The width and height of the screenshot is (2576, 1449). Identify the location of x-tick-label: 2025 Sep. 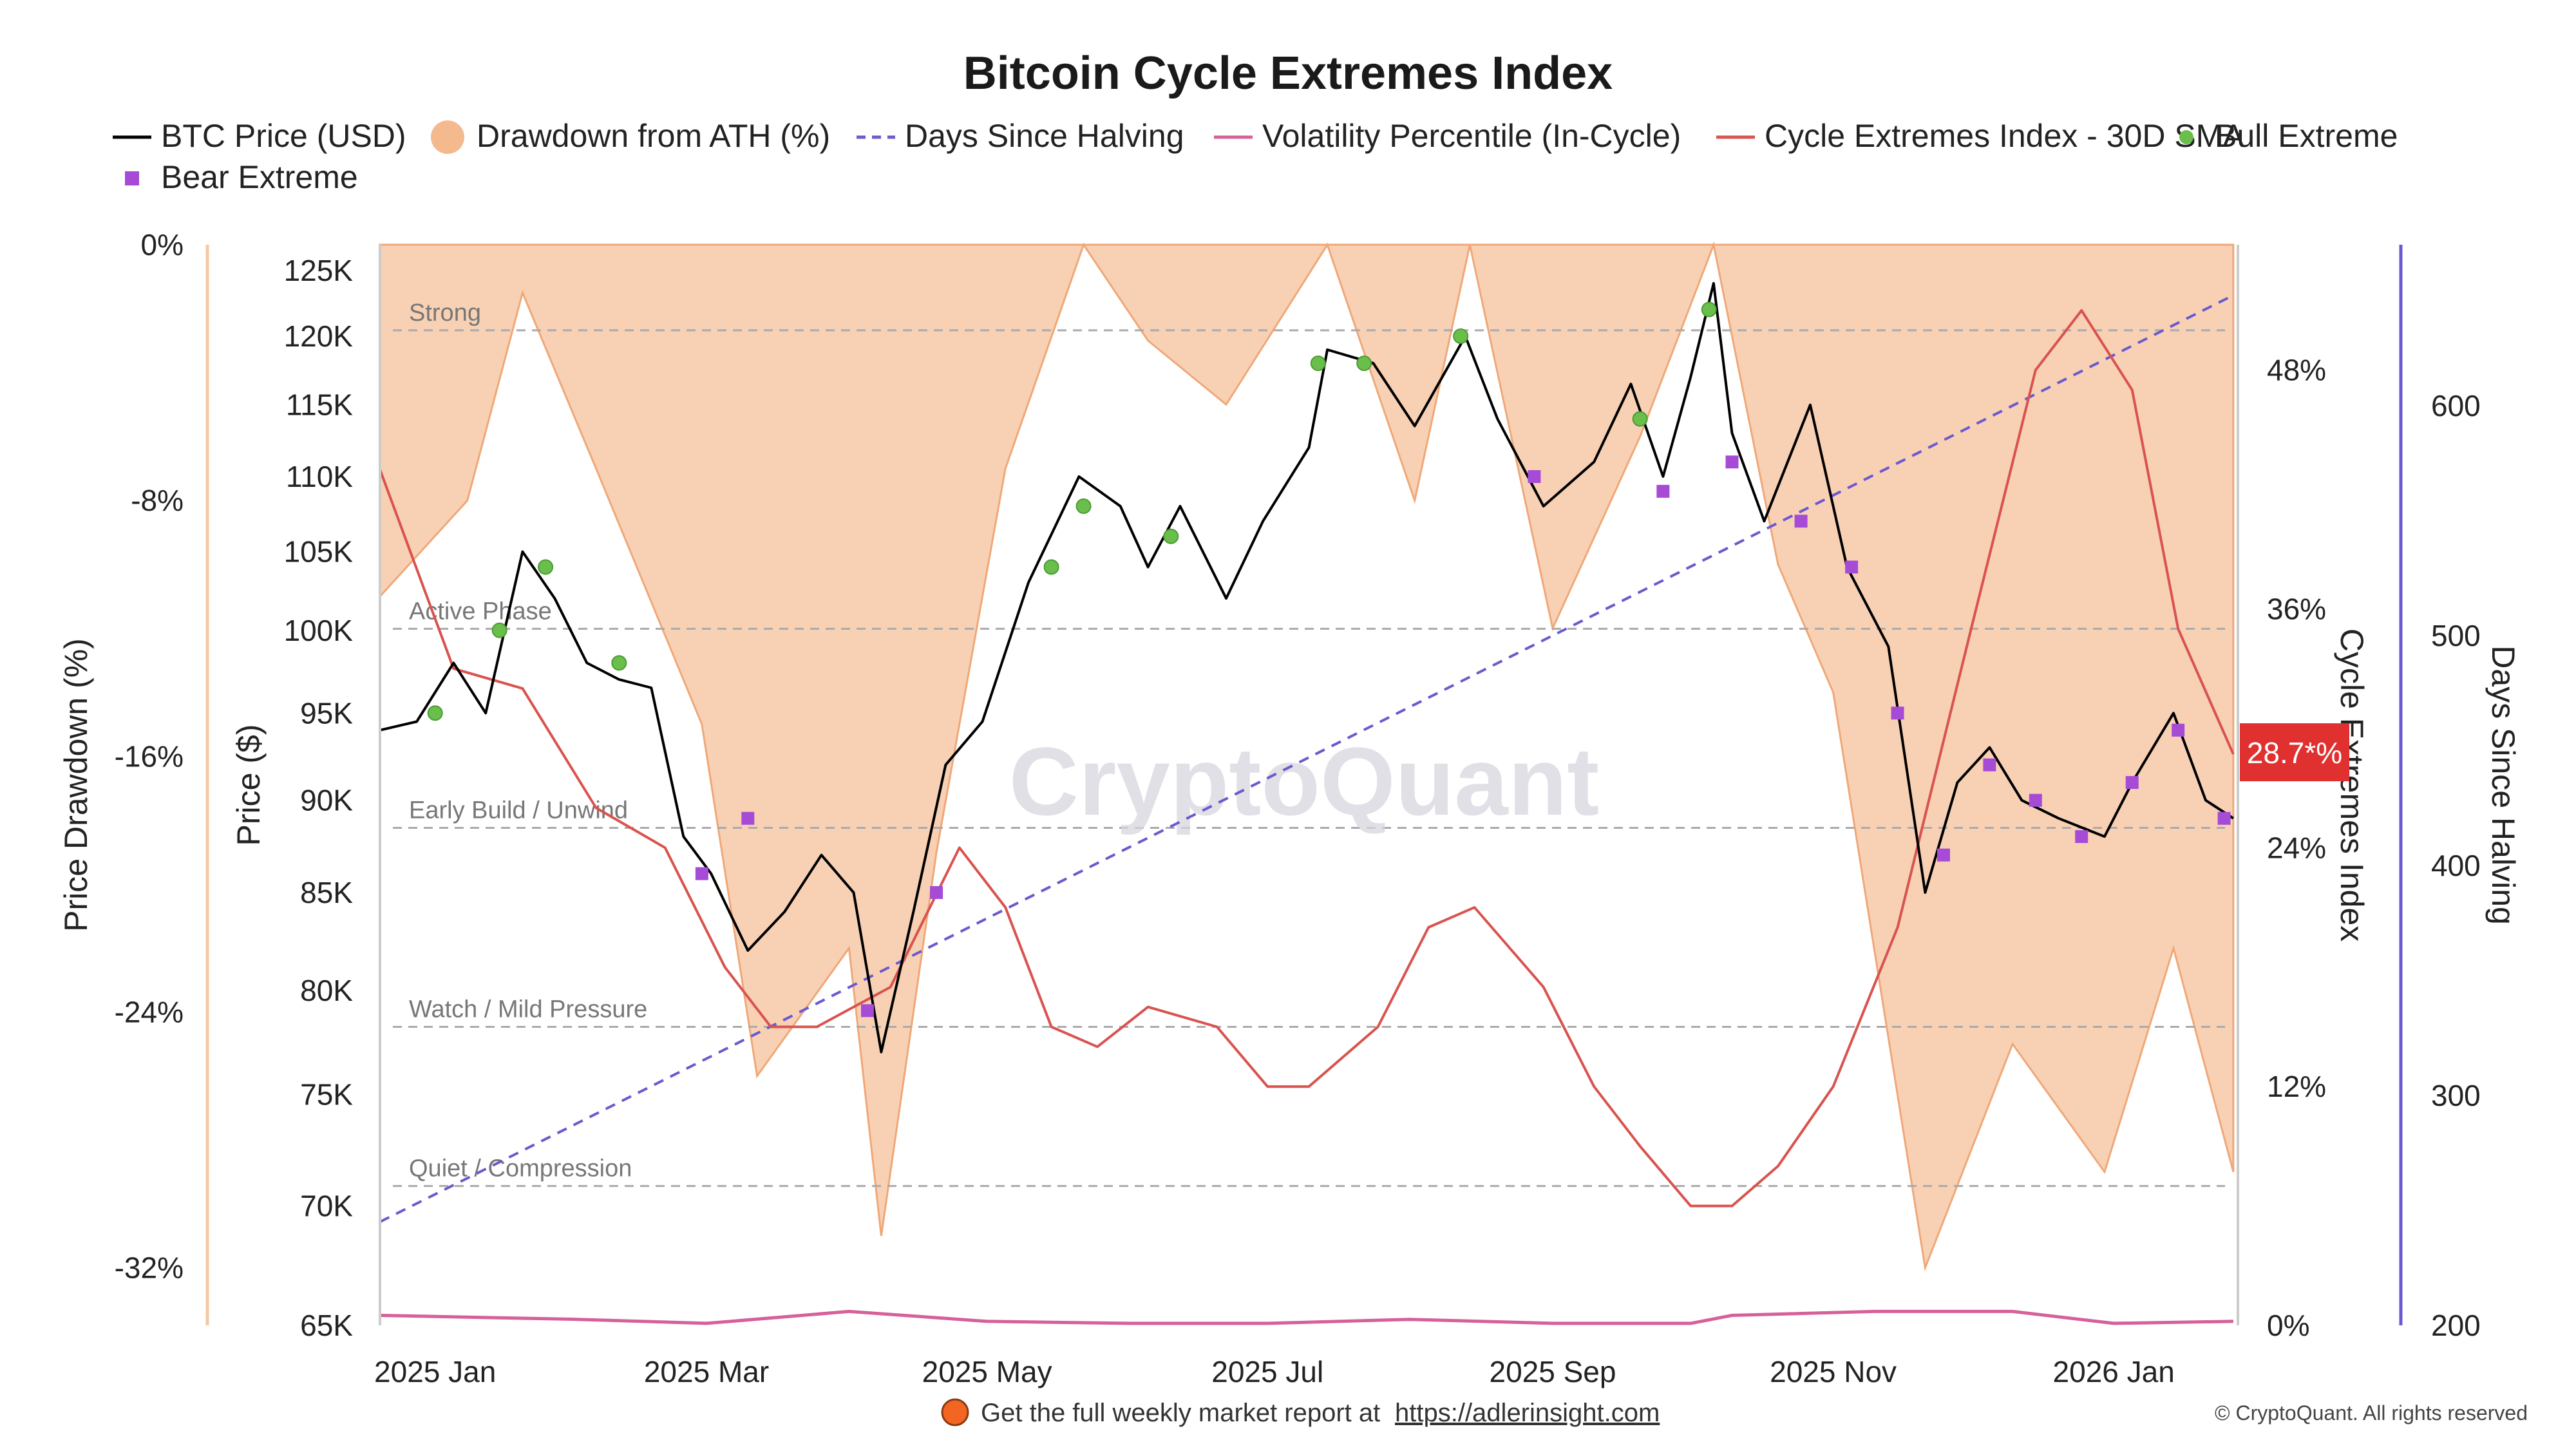
(1552, 1372).